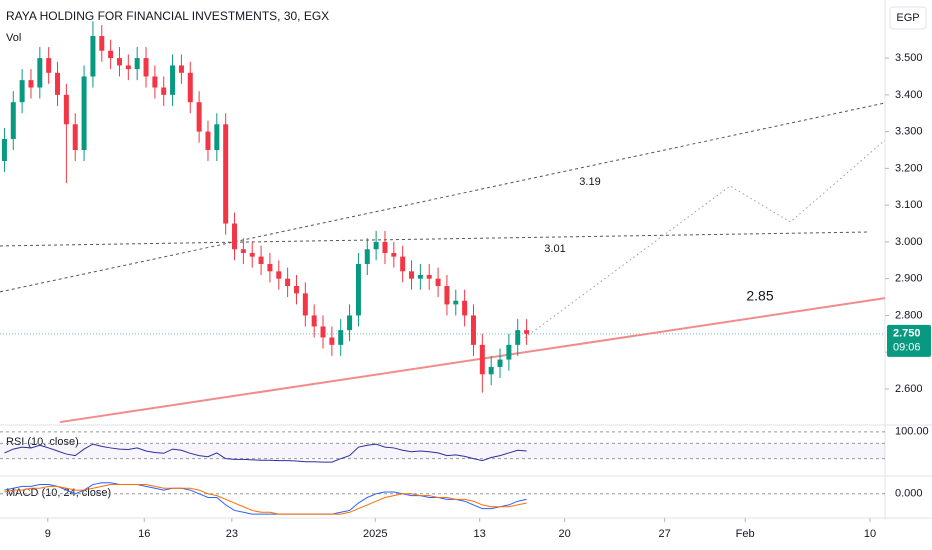 This screenshot has width=932, height=550. What do you see at coordinates (759, 296) in the screenshot?
I see `trendline-label: 2.85` at bounding box center [759, 296].